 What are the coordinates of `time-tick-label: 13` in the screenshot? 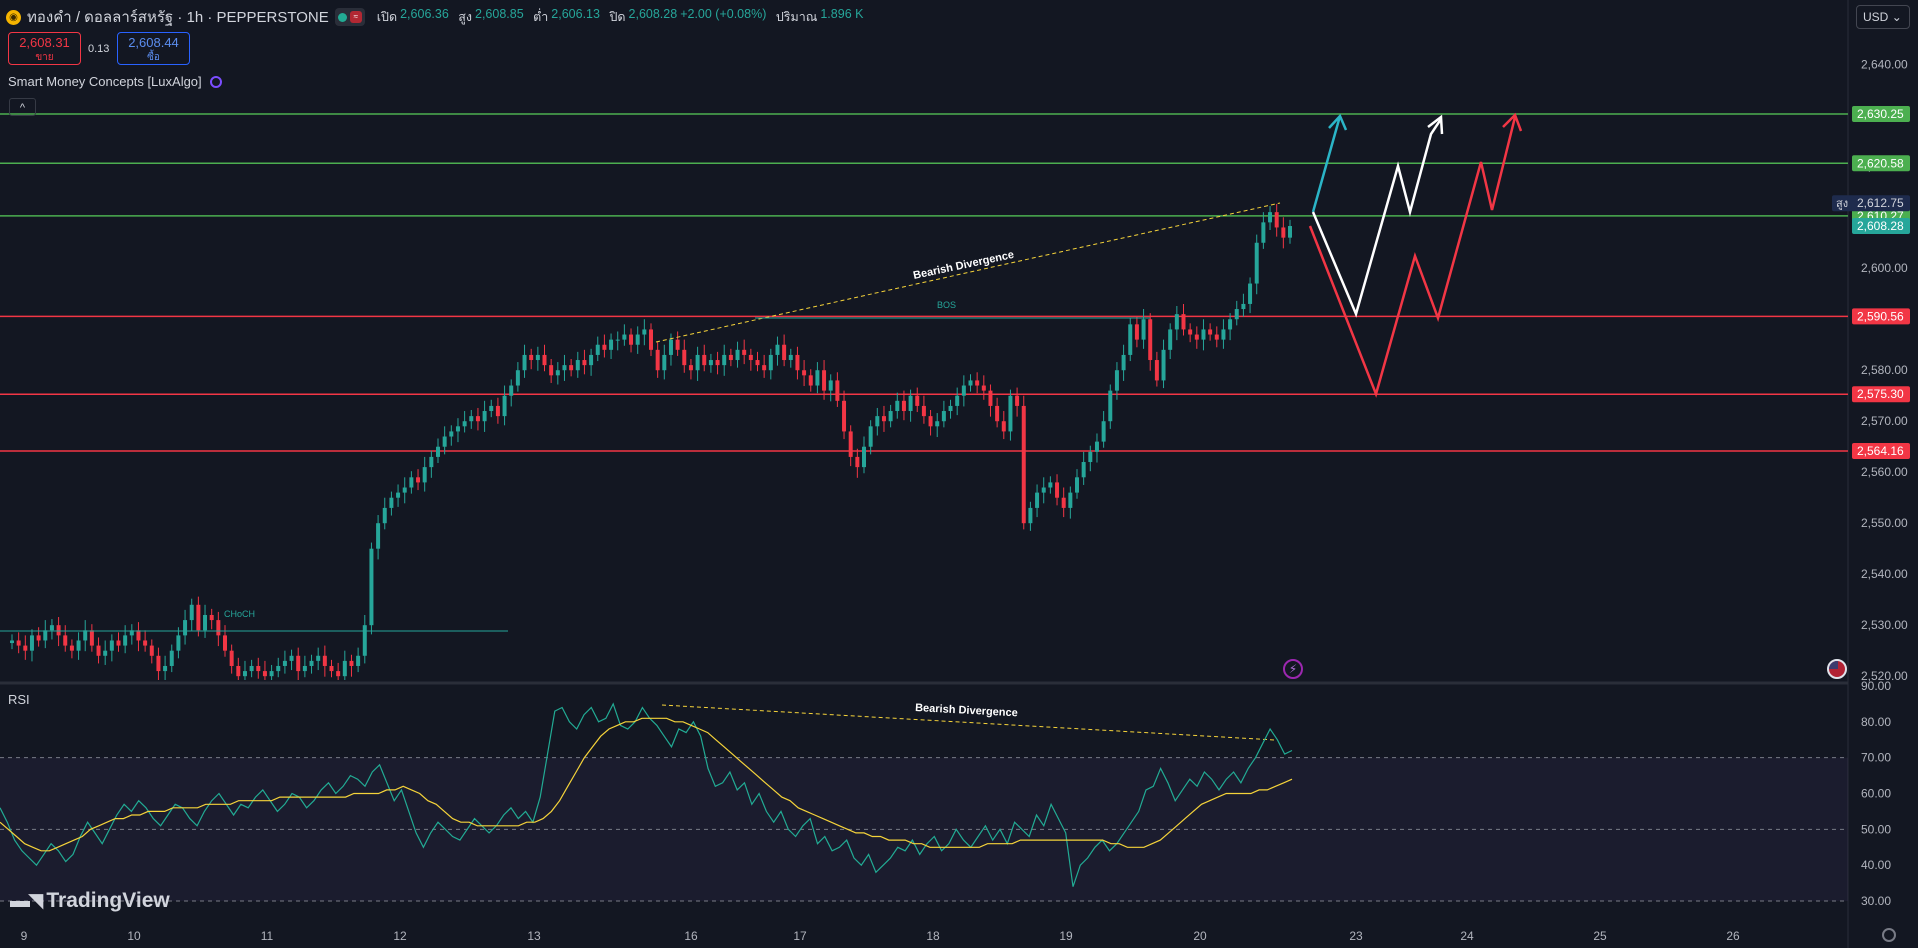 It's located at (534, 936).